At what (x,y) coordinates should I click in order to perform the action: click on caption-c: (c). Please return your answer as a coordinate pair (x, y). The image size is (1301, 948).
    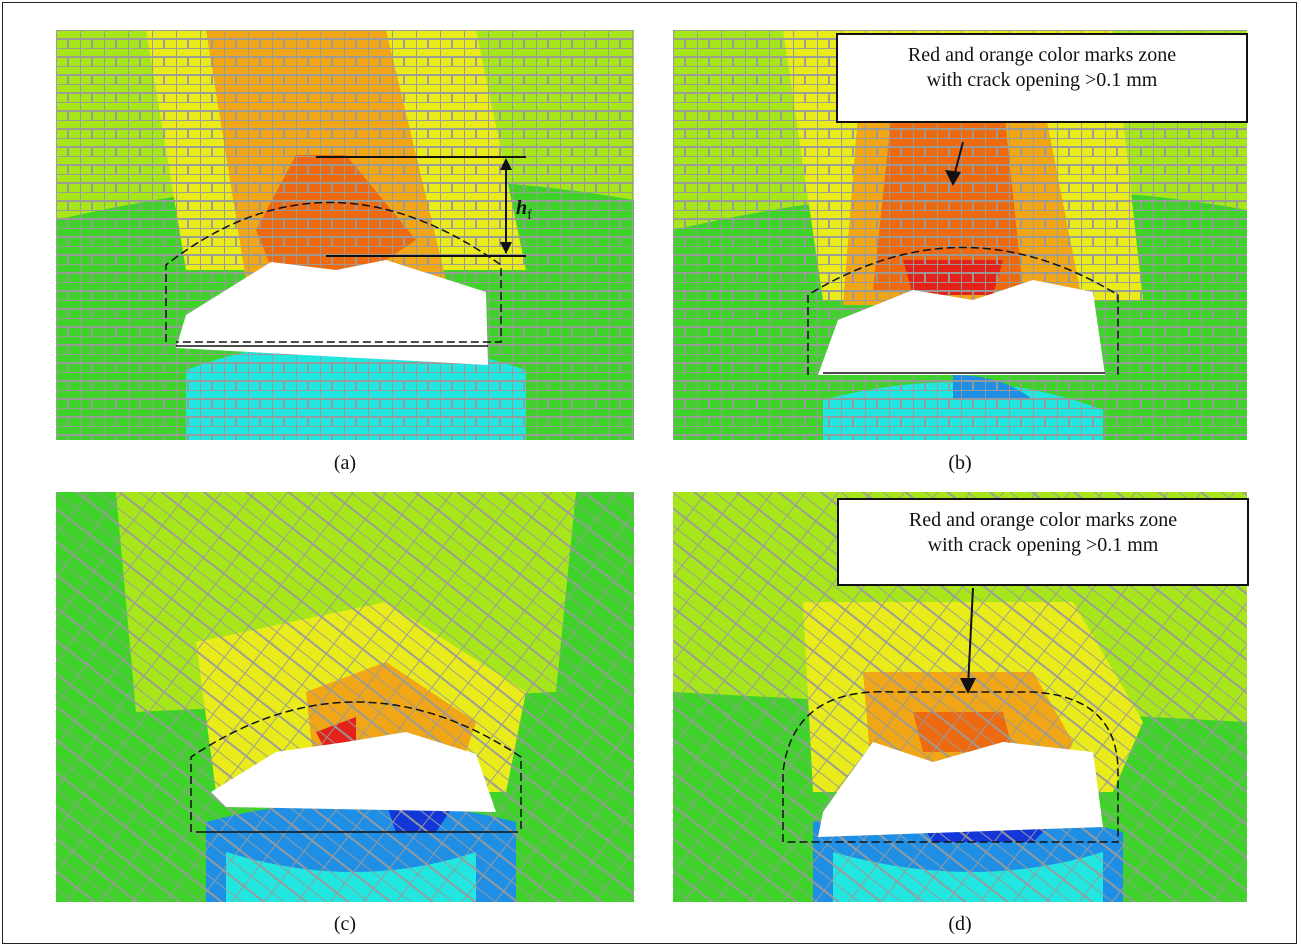
    Looking at the image, I should click on (345, 924).